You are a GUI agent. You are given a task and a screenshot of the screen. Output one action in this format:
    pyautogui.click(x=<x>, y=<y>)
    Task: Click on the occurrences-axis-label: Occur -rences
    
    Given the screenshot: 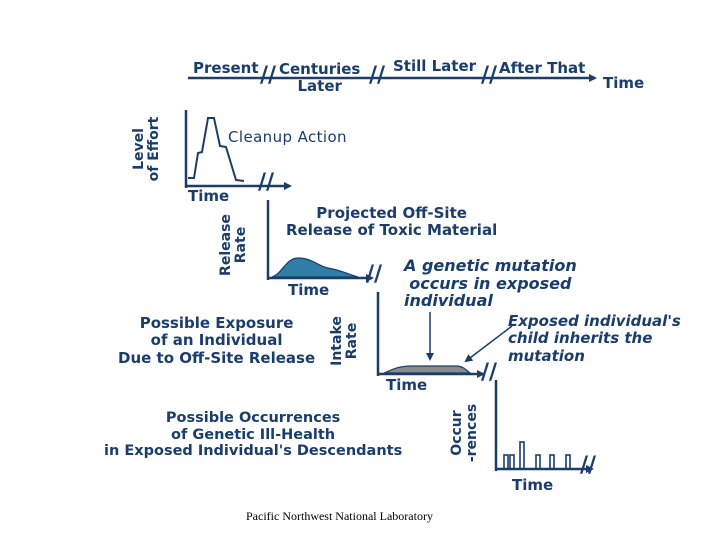 What is the action you would take?
    pyautogui.click(x=467, y=433)
    